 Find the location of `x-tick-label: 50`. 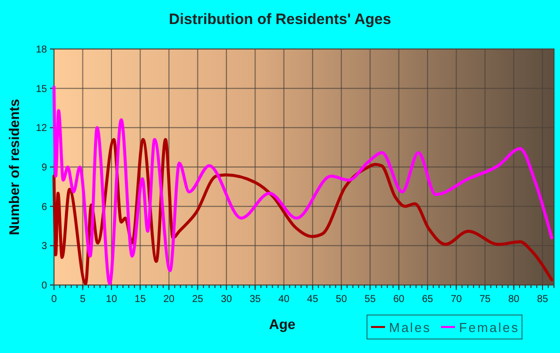

x-tick-label: 50 is located at coordinates (342, 299).